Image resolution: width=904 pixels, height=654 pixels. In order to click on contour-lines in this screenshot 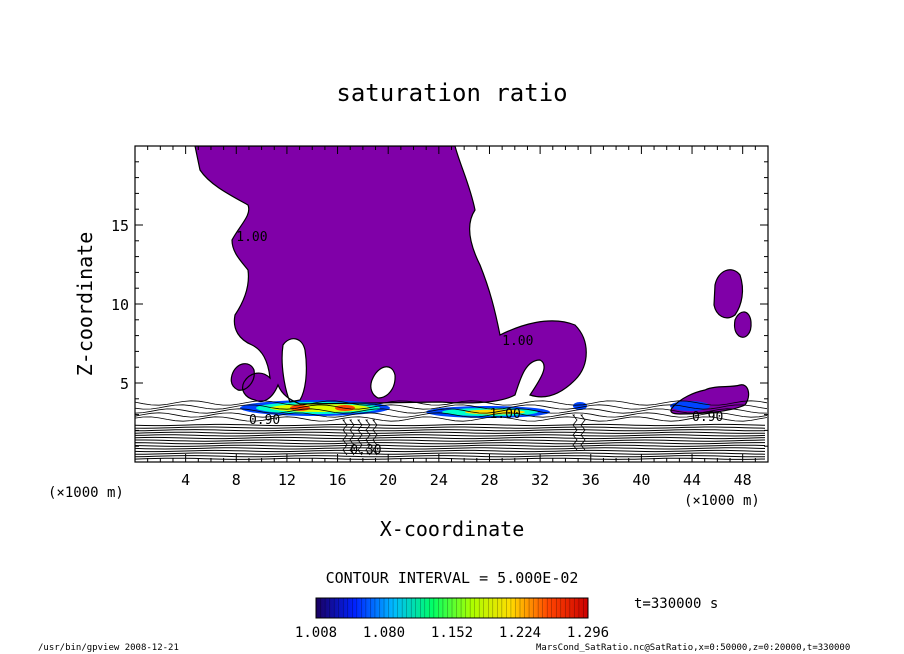, I will do `click(451, 430)`.